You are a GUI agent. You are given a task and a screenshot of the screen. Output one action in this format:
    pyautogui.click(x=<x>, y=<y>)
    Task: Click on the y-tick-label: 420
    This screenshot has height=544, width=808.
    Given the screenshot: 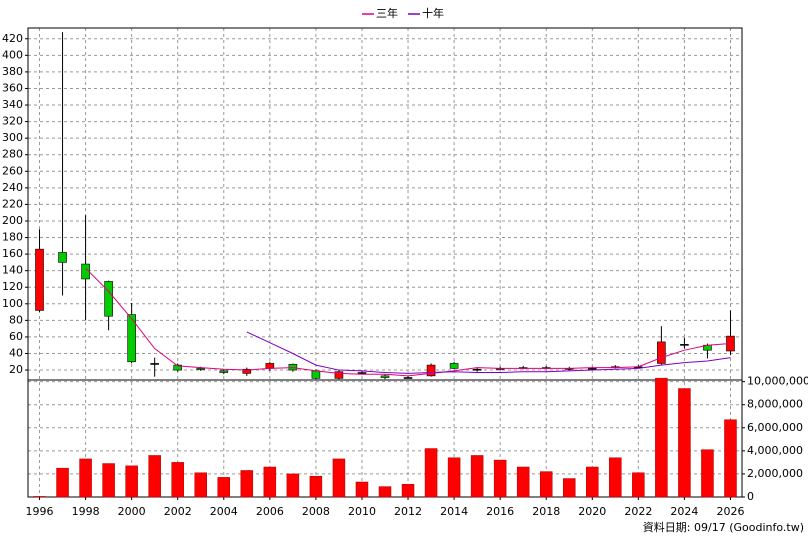 What is the action you would take?
    pyautogui.click(x=12, y=38)
    